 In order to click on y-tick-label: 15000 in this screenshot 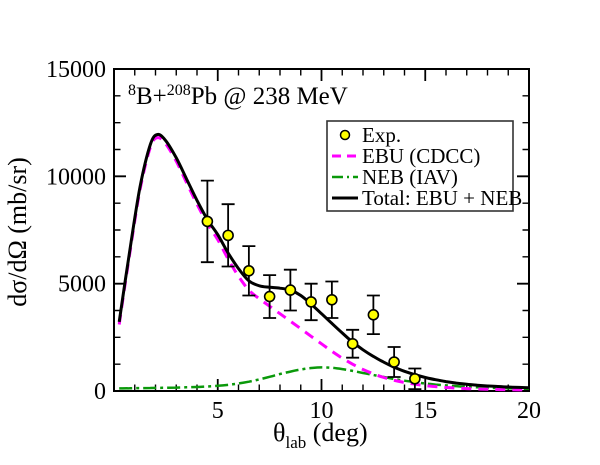, I will do `click(76, 70)`.